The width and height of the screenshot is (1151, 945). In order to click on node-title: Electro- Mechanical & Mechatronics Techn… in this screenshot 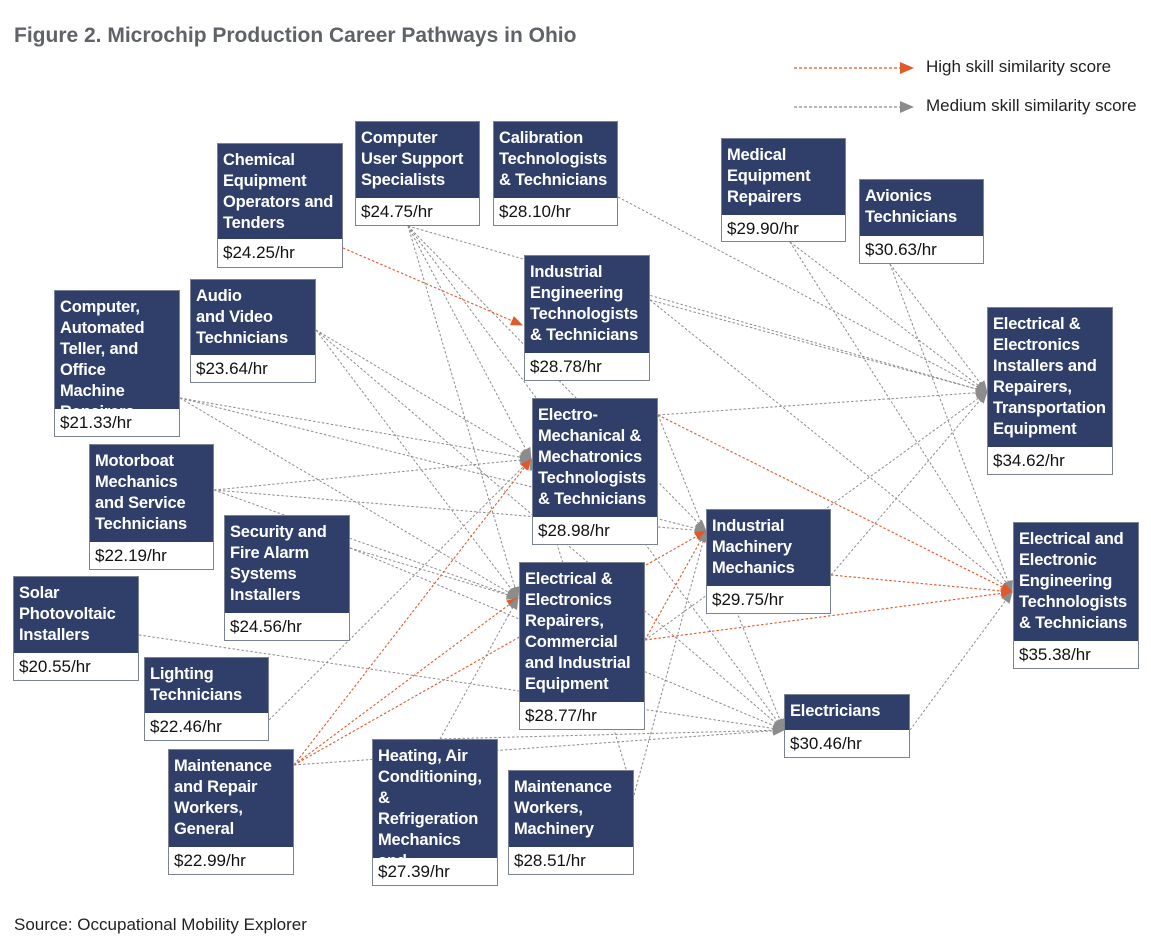, I will do `click(595, 458)`.